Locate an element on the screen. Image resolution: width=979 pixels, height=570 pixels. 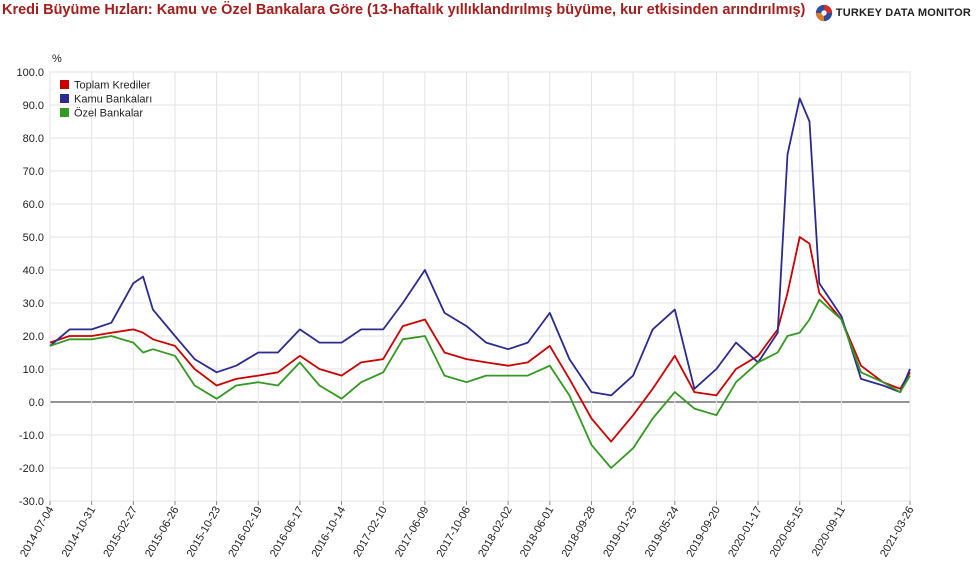
x-tick-label: 2018-06-01 is located at coordinates (537, 532).